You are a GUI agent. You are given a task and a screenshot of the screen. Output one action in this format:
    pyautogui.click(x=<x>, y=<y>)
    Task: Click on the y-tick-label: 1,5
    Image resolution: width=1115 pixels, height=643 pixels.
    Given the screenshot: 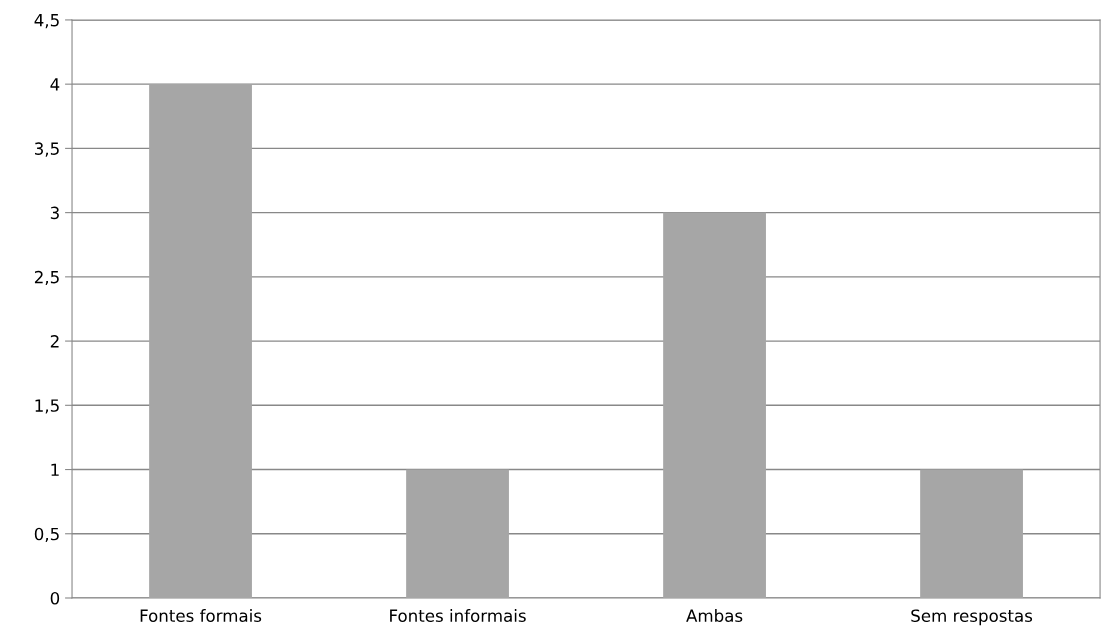 What is the action you would take?
    pyautogui.click(x=47, y=406)
    